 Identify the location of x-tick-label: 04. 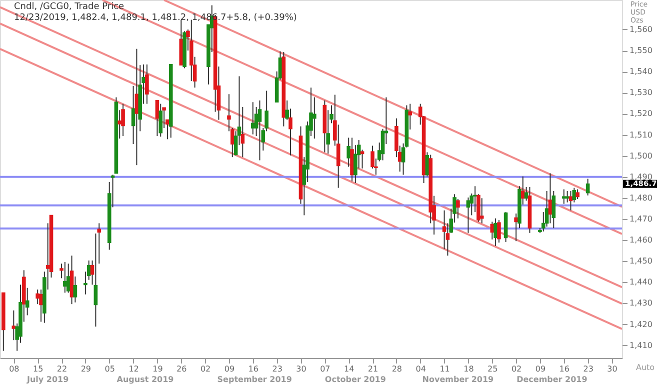
(421, 369).